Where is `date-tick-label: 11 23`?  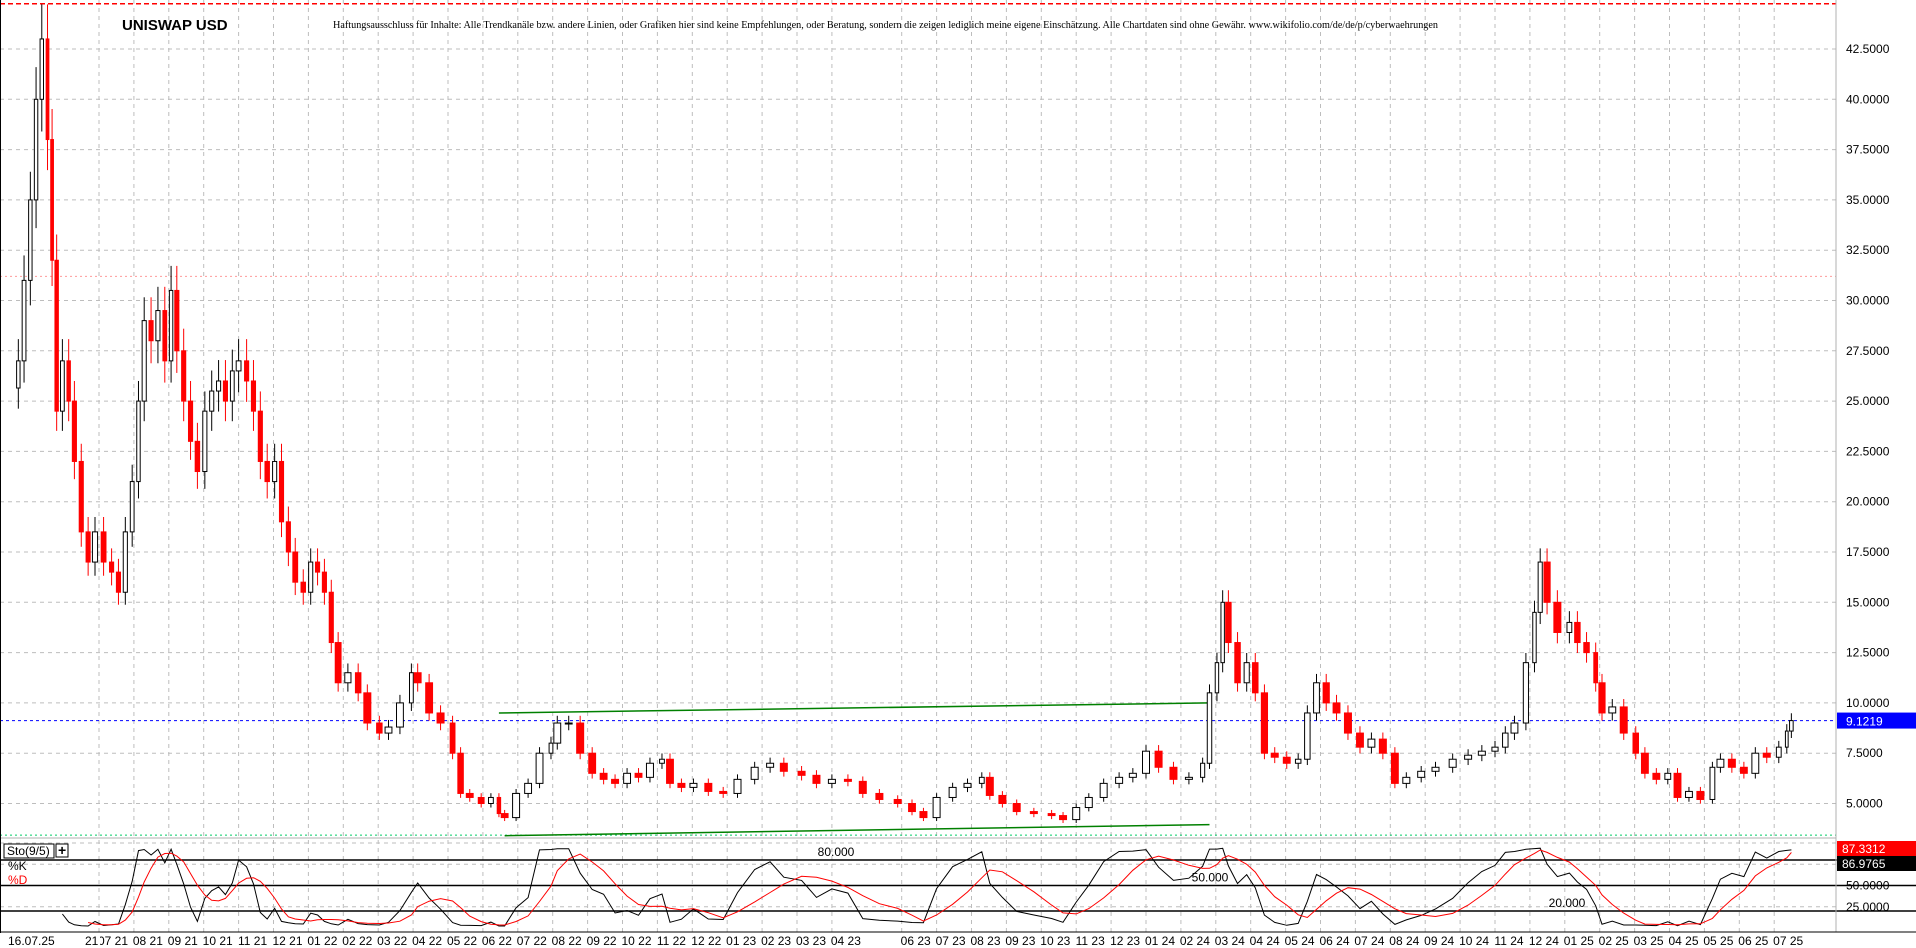 date-tick-label: 11 23 is located at coordinates (1090, 941).